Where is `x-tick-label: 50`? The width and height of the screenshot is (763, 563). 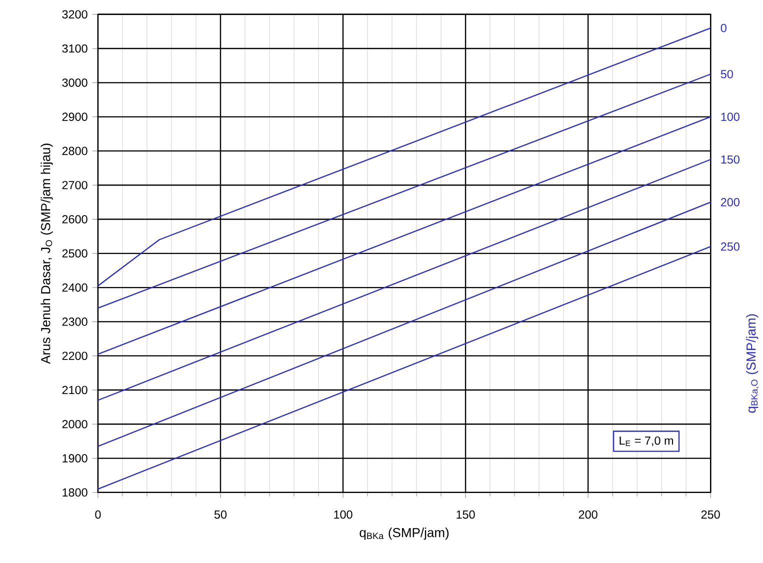 x-tick-label: 50 is located at coordinates (220, 514).